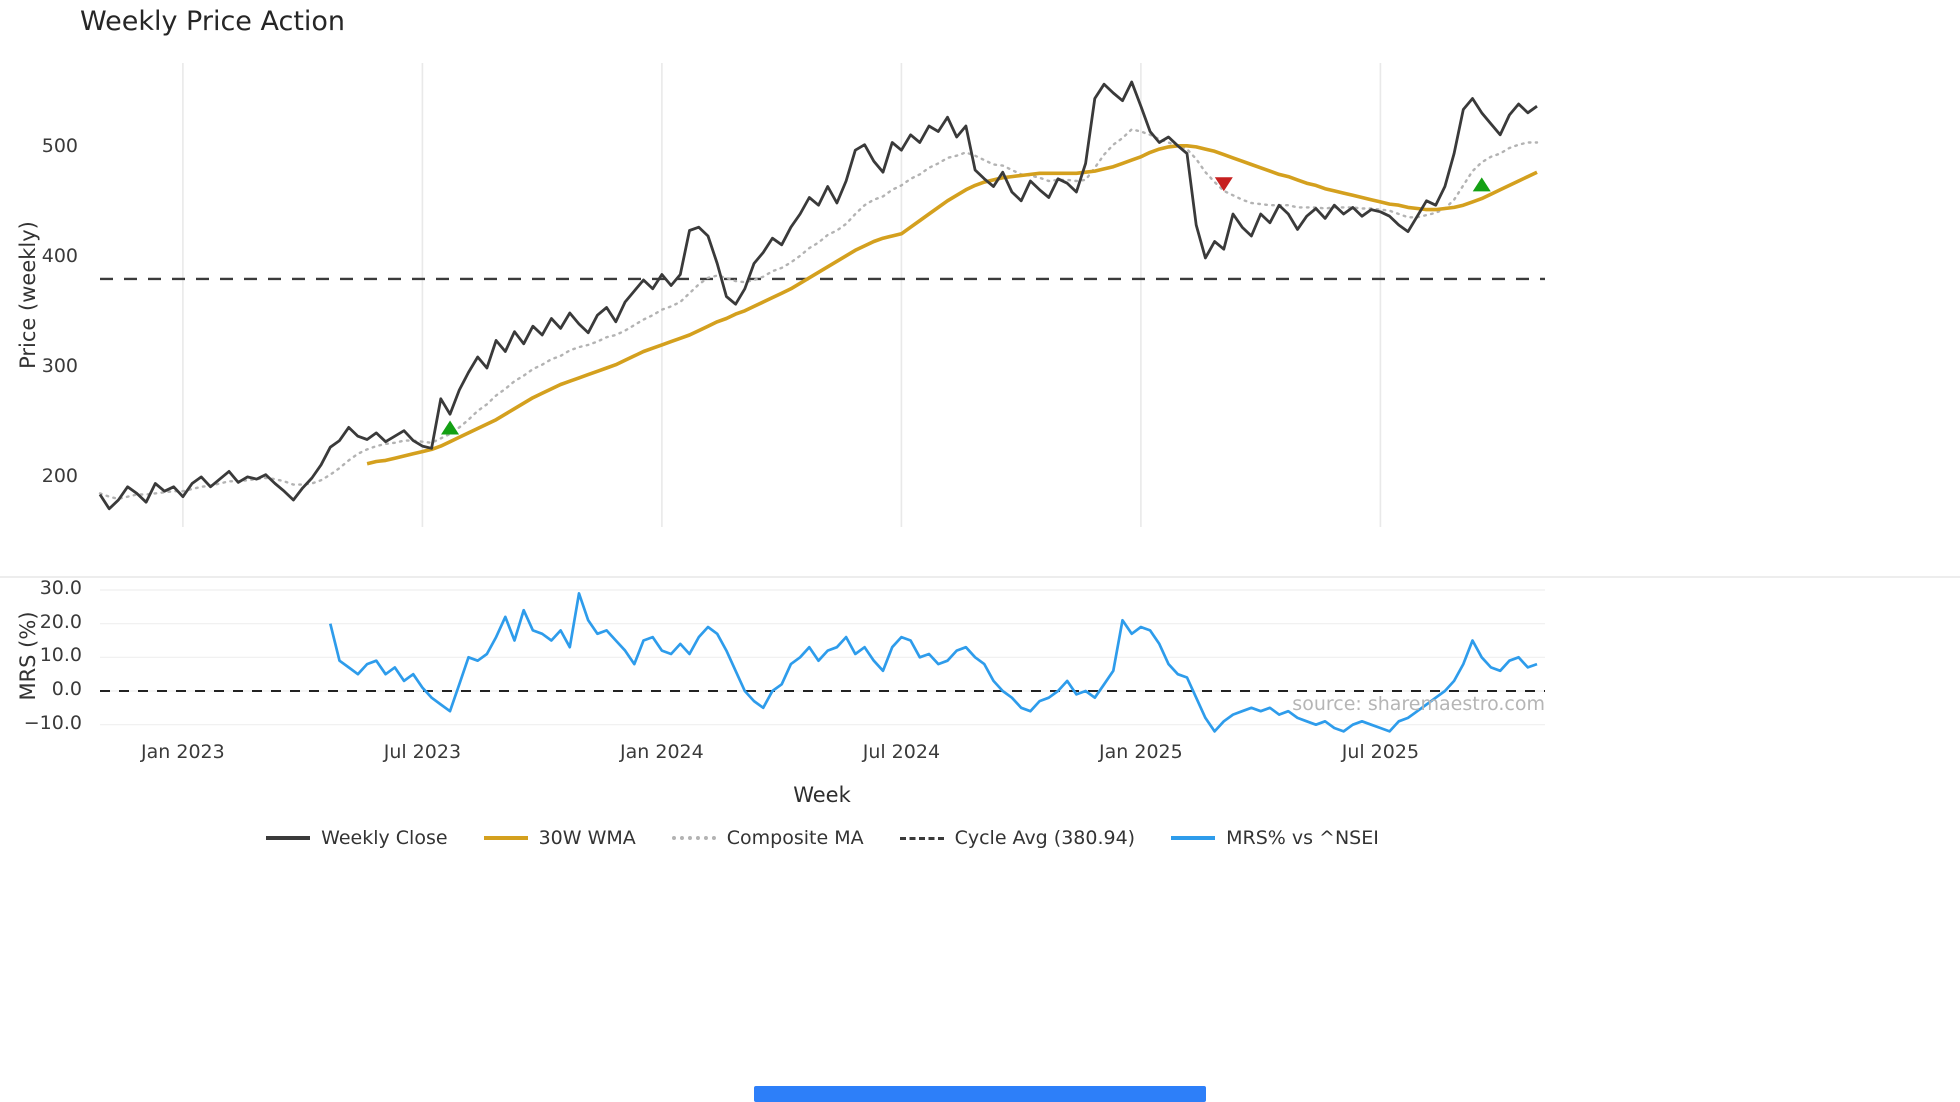 Image resolution: width=1960 pixels, height=1102 pixels. What do you see at coordinates (59, 366) in the screenshot?
I see `price-ytick-label: 300` at bounding box center [59, 366].